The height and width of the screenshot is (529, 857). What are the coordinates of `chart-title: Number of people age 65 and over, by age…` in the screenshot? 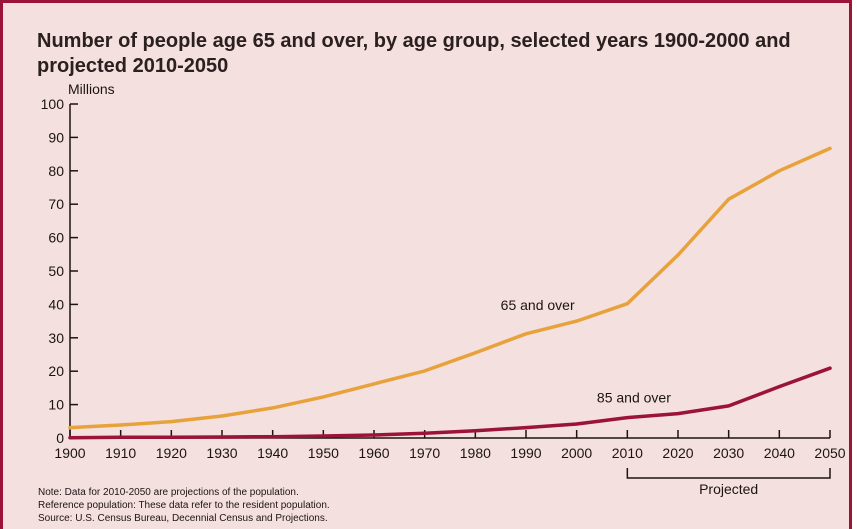 It's located at (414, 53).